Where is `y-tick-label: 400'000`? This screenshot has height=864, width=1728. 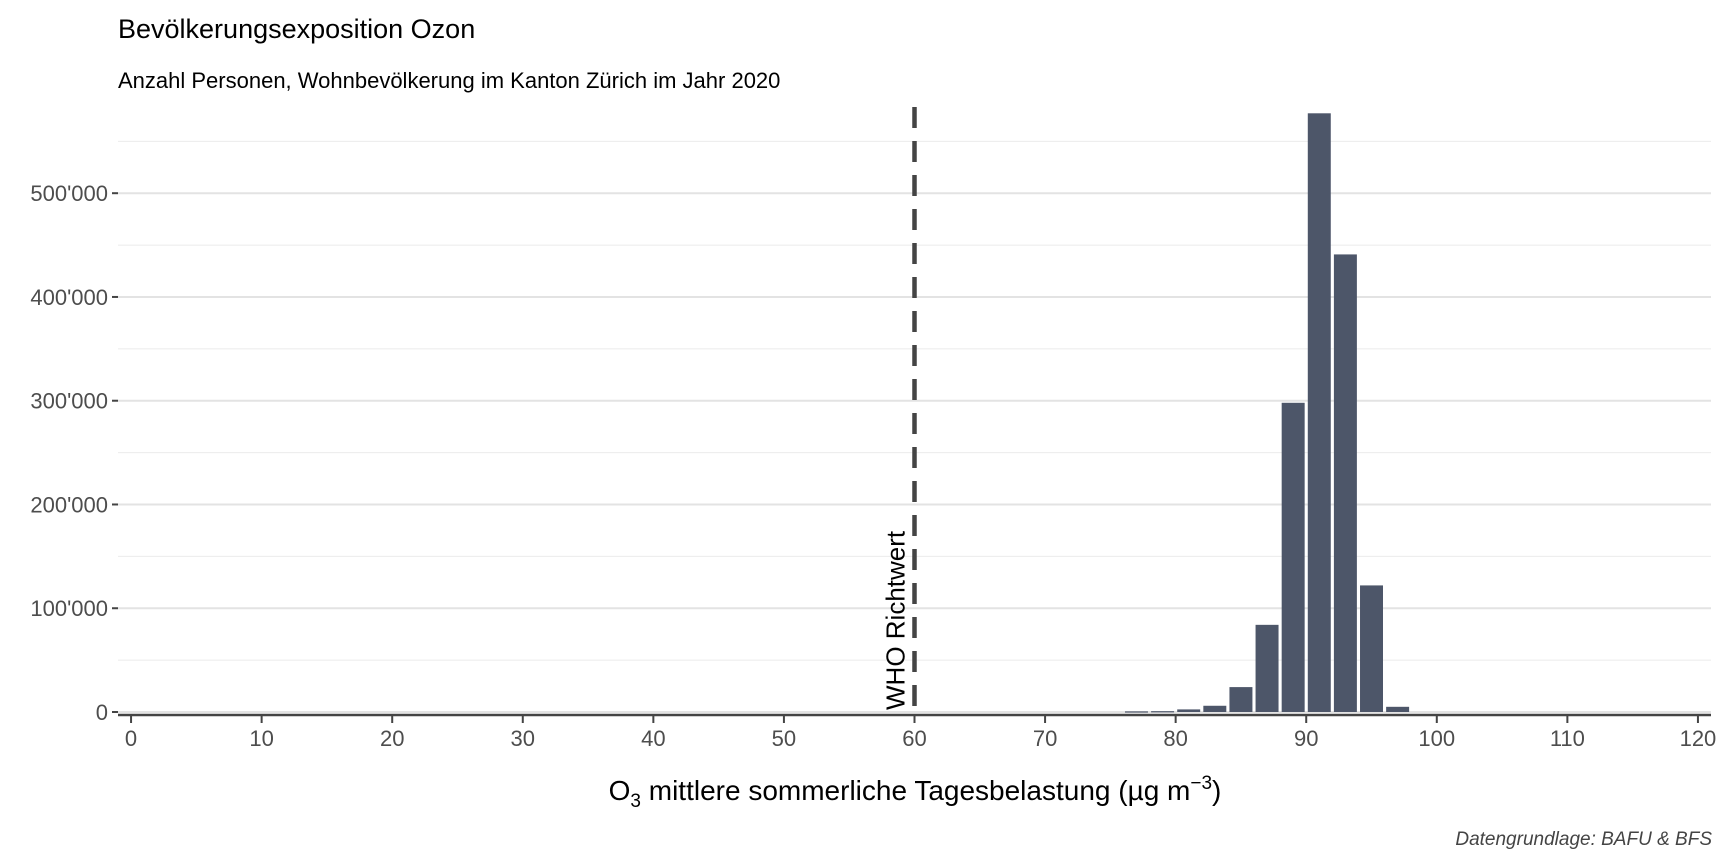
y-tick-label: 400'000 is located at coordinates (69, 297).